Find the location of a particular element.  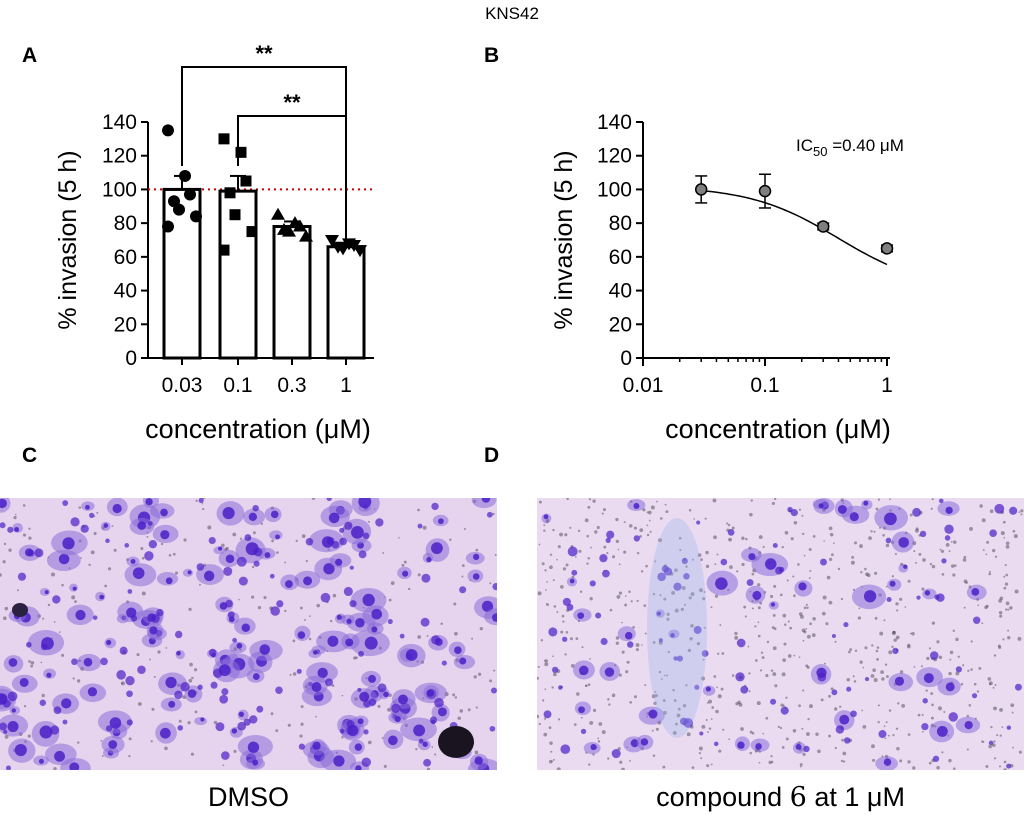

ic50-annotation: IC50 =0.40 μM is located at coordinates (850, 147).